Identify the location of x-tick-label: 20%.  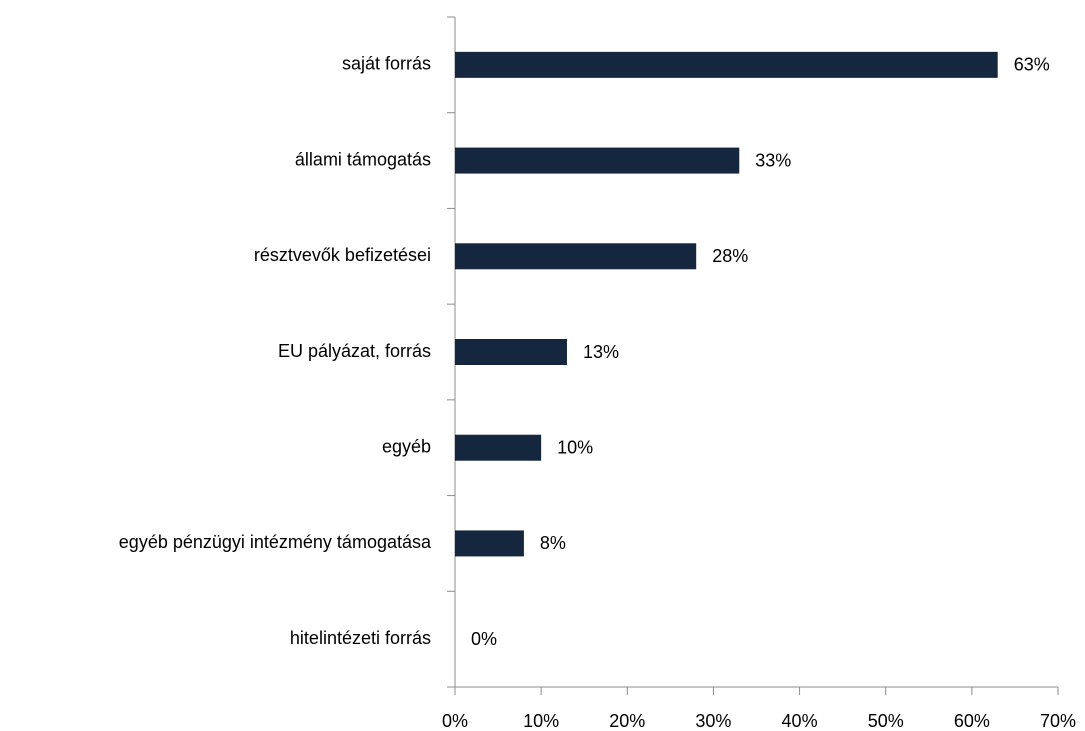
(627, 721).